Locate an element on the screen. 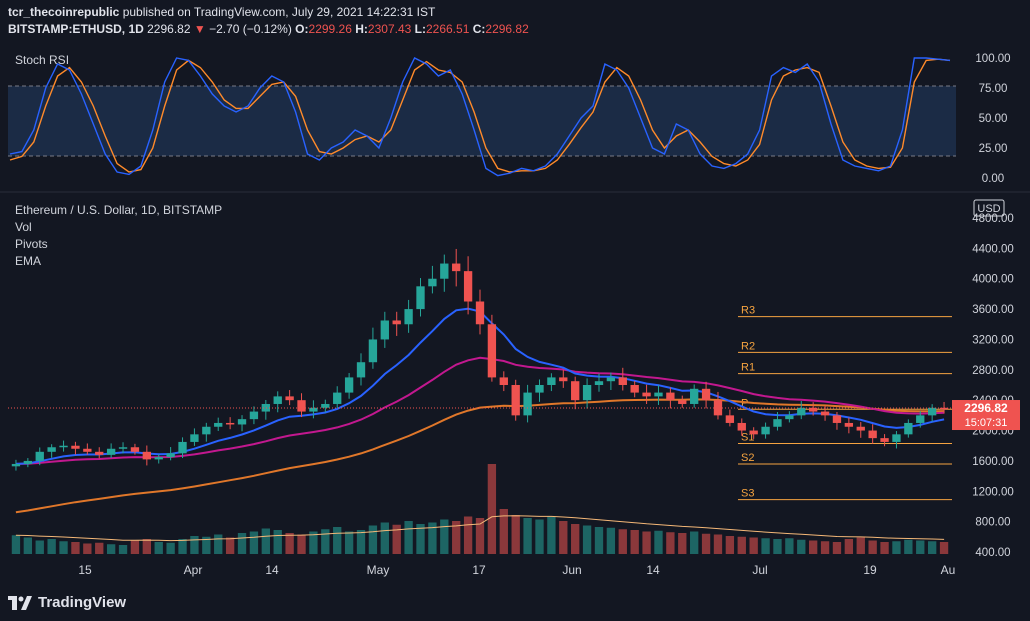 This screenshot has height=621, width=1030. open-label: O: is located at coordinates (302, 29).